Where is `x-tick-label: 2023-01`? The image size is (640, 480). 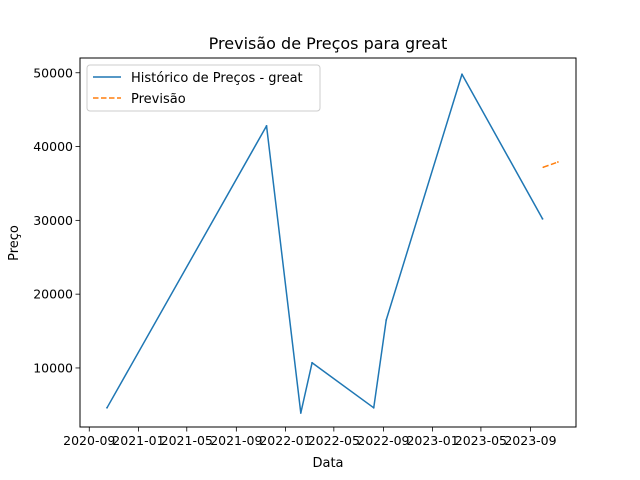 x-tick-label: 2023-01 is located at coordinates (432, 440).